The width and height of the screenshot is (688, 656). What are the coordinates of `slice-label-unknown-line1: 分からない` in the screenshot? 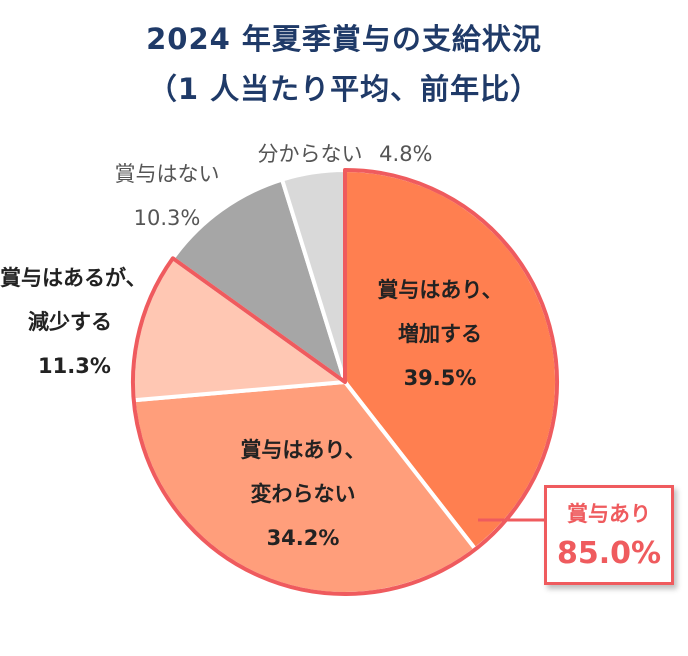 It's located at (310, 154).